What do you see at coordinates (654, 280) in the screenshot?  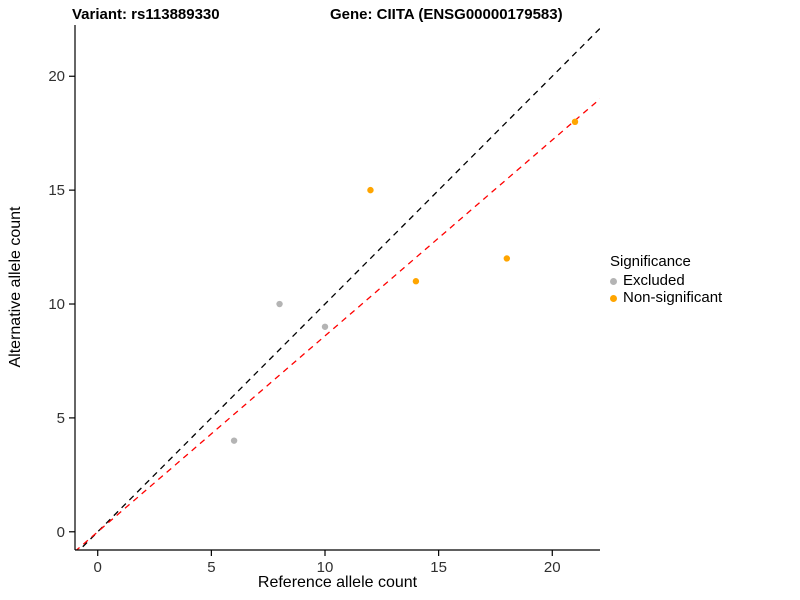 I see `legend-label-excluded: Excluded` at bounding box center [654, 280].